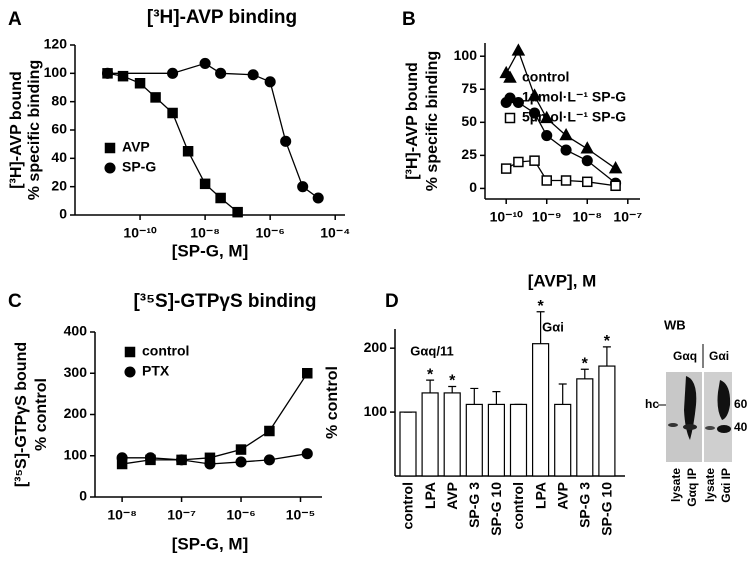  Describe the element at coordinates (719, 356) in the screenshot. I see `blot-header: Gαi` at that location.